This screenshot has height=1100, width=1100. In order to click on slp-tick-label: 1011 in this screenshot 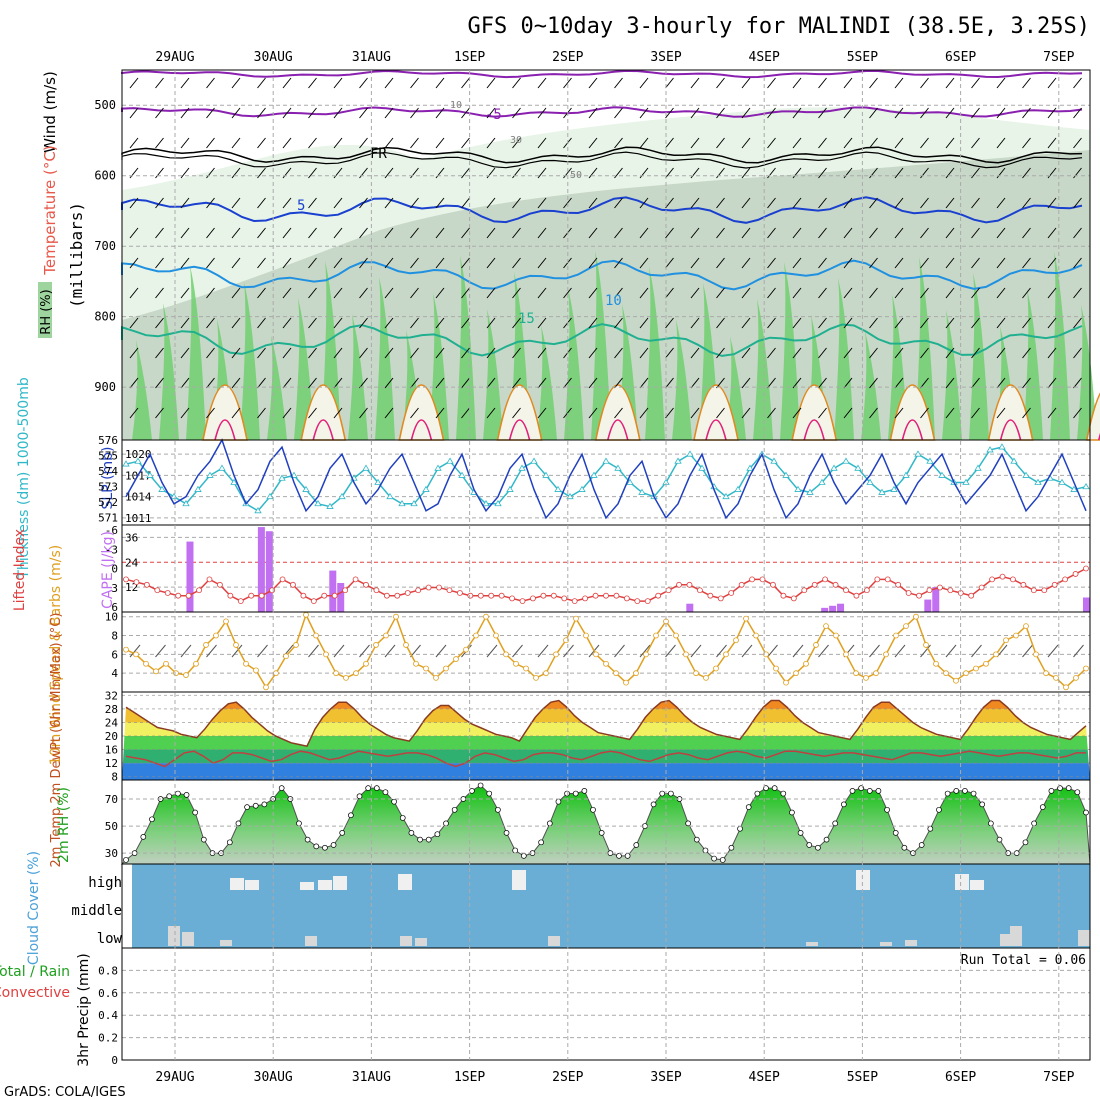, I will do `click(138, 518)`.